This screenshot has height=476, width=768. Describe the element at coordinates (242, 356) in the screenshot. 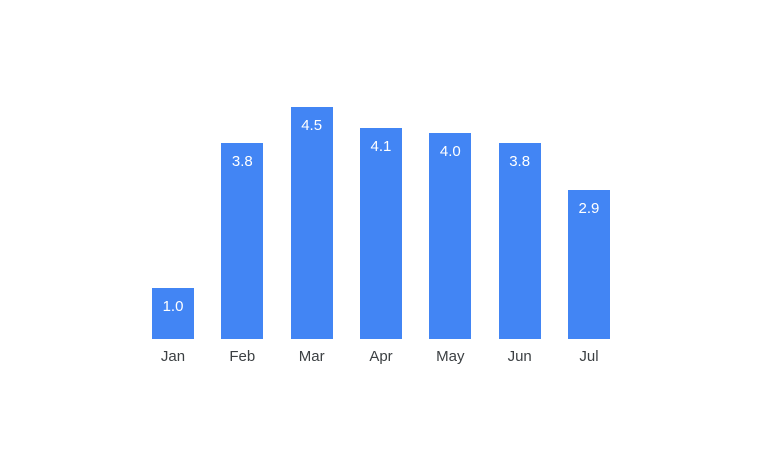

I see `x-axis-label: Feb` at that location.